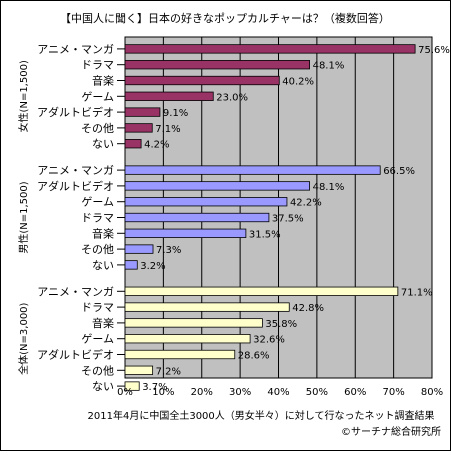 The width and height of the screenshot is (451, 455). What do you see at coordinates (202, 392) in the screenshot?
I see `x-tick-label: 20%` at bounding box center [202, 392].